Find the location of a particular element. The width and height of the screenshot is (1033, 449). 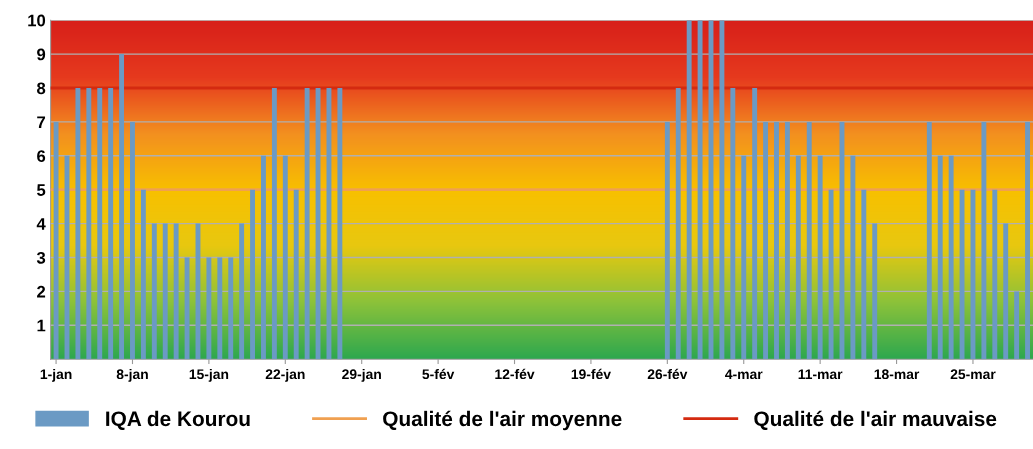

y-tick-label: 5 is located at coordinates (41, 190).